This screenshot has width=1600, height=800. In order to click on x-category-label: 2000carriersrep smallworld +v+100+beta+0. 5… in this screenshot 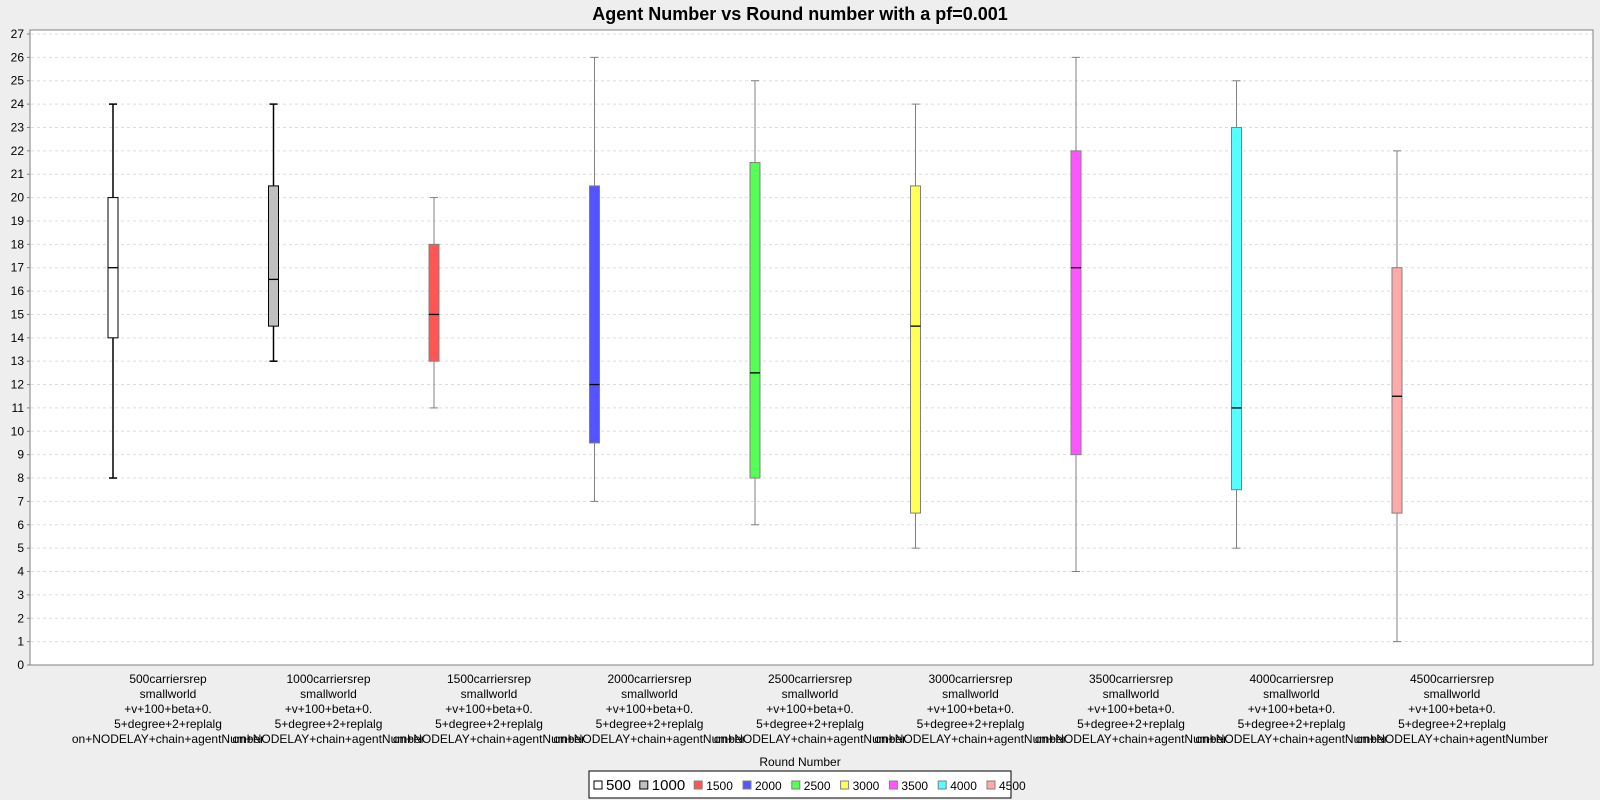, I will do `click(649, 709)`.